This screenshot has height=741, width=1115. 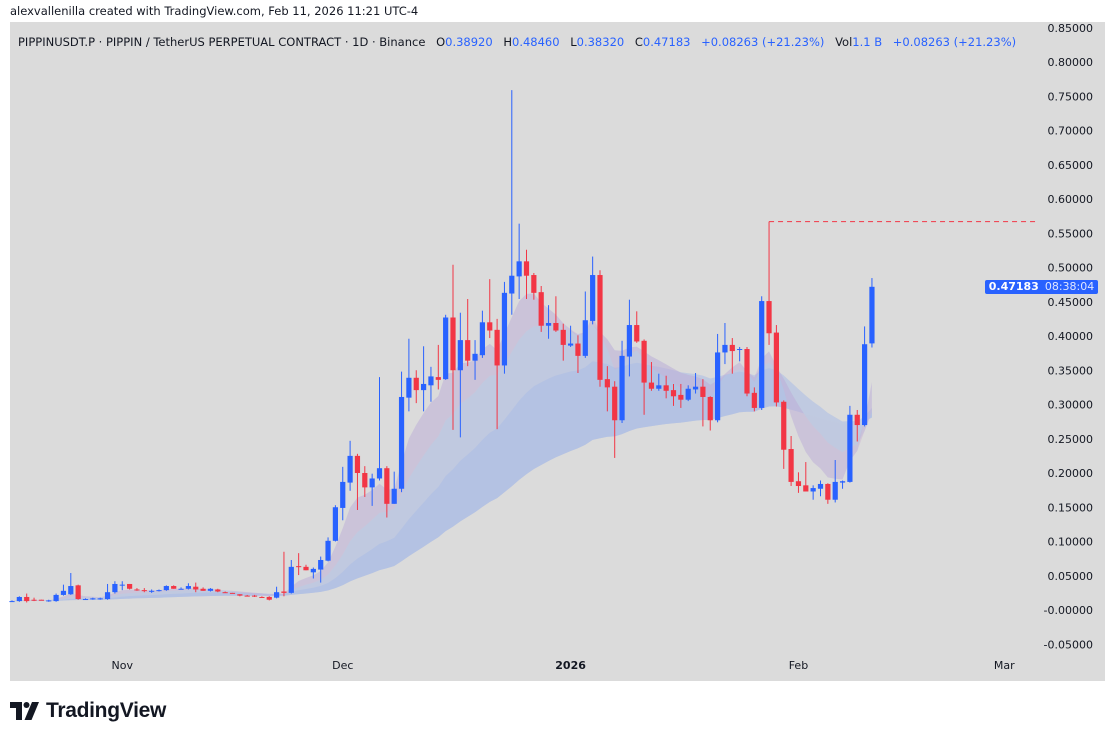 I want to click on time-tick-label: Nov, so click(x=123, y=665).